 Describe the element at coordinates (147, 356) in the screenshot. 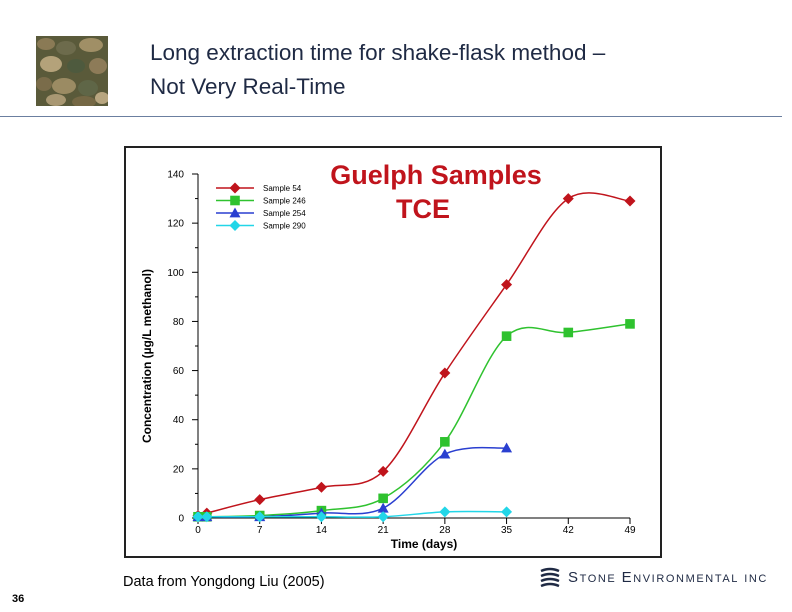

I see `y-axis-label: Concentration (µg/L methanol)` at that location.